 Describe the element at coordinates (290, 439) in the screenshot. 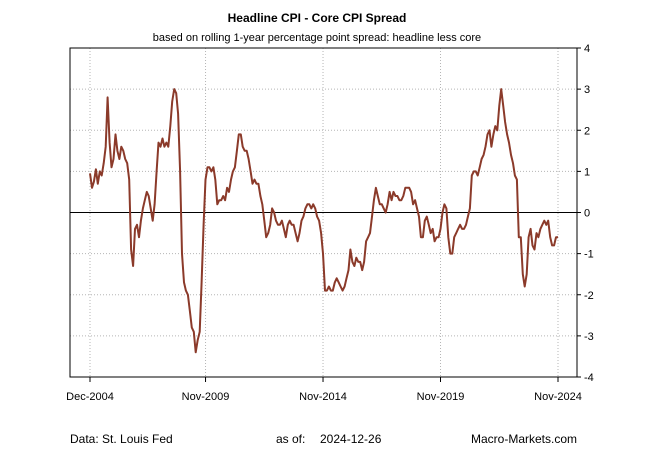

I see `footer-asof-label: as of:` at that location.